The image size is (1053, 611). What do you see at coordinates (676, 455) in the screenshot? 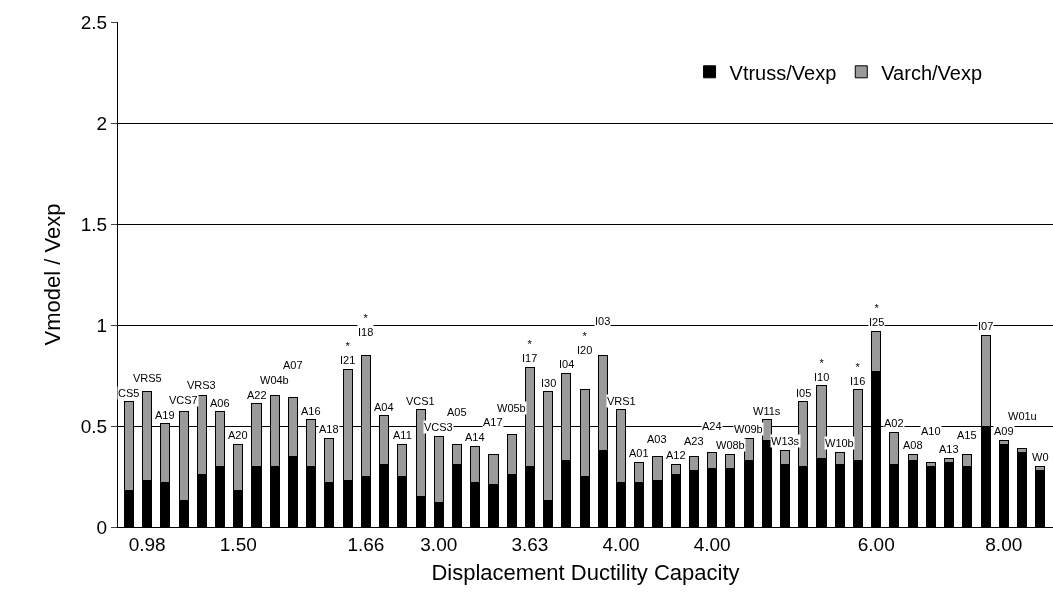
I see `data-label: A12` at bounding box center [676, 455].